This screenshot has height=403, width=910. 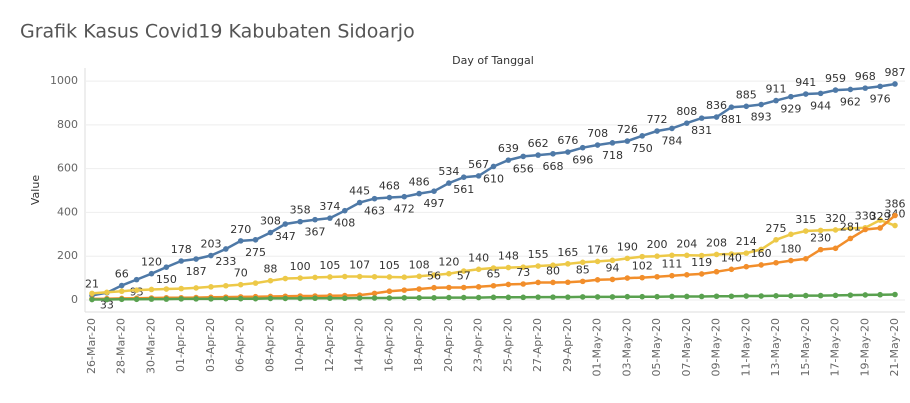 What do you see at coordinates (374, 211) in the screenshot?
I see `data-label: 463` at bounding box center [374, 211].